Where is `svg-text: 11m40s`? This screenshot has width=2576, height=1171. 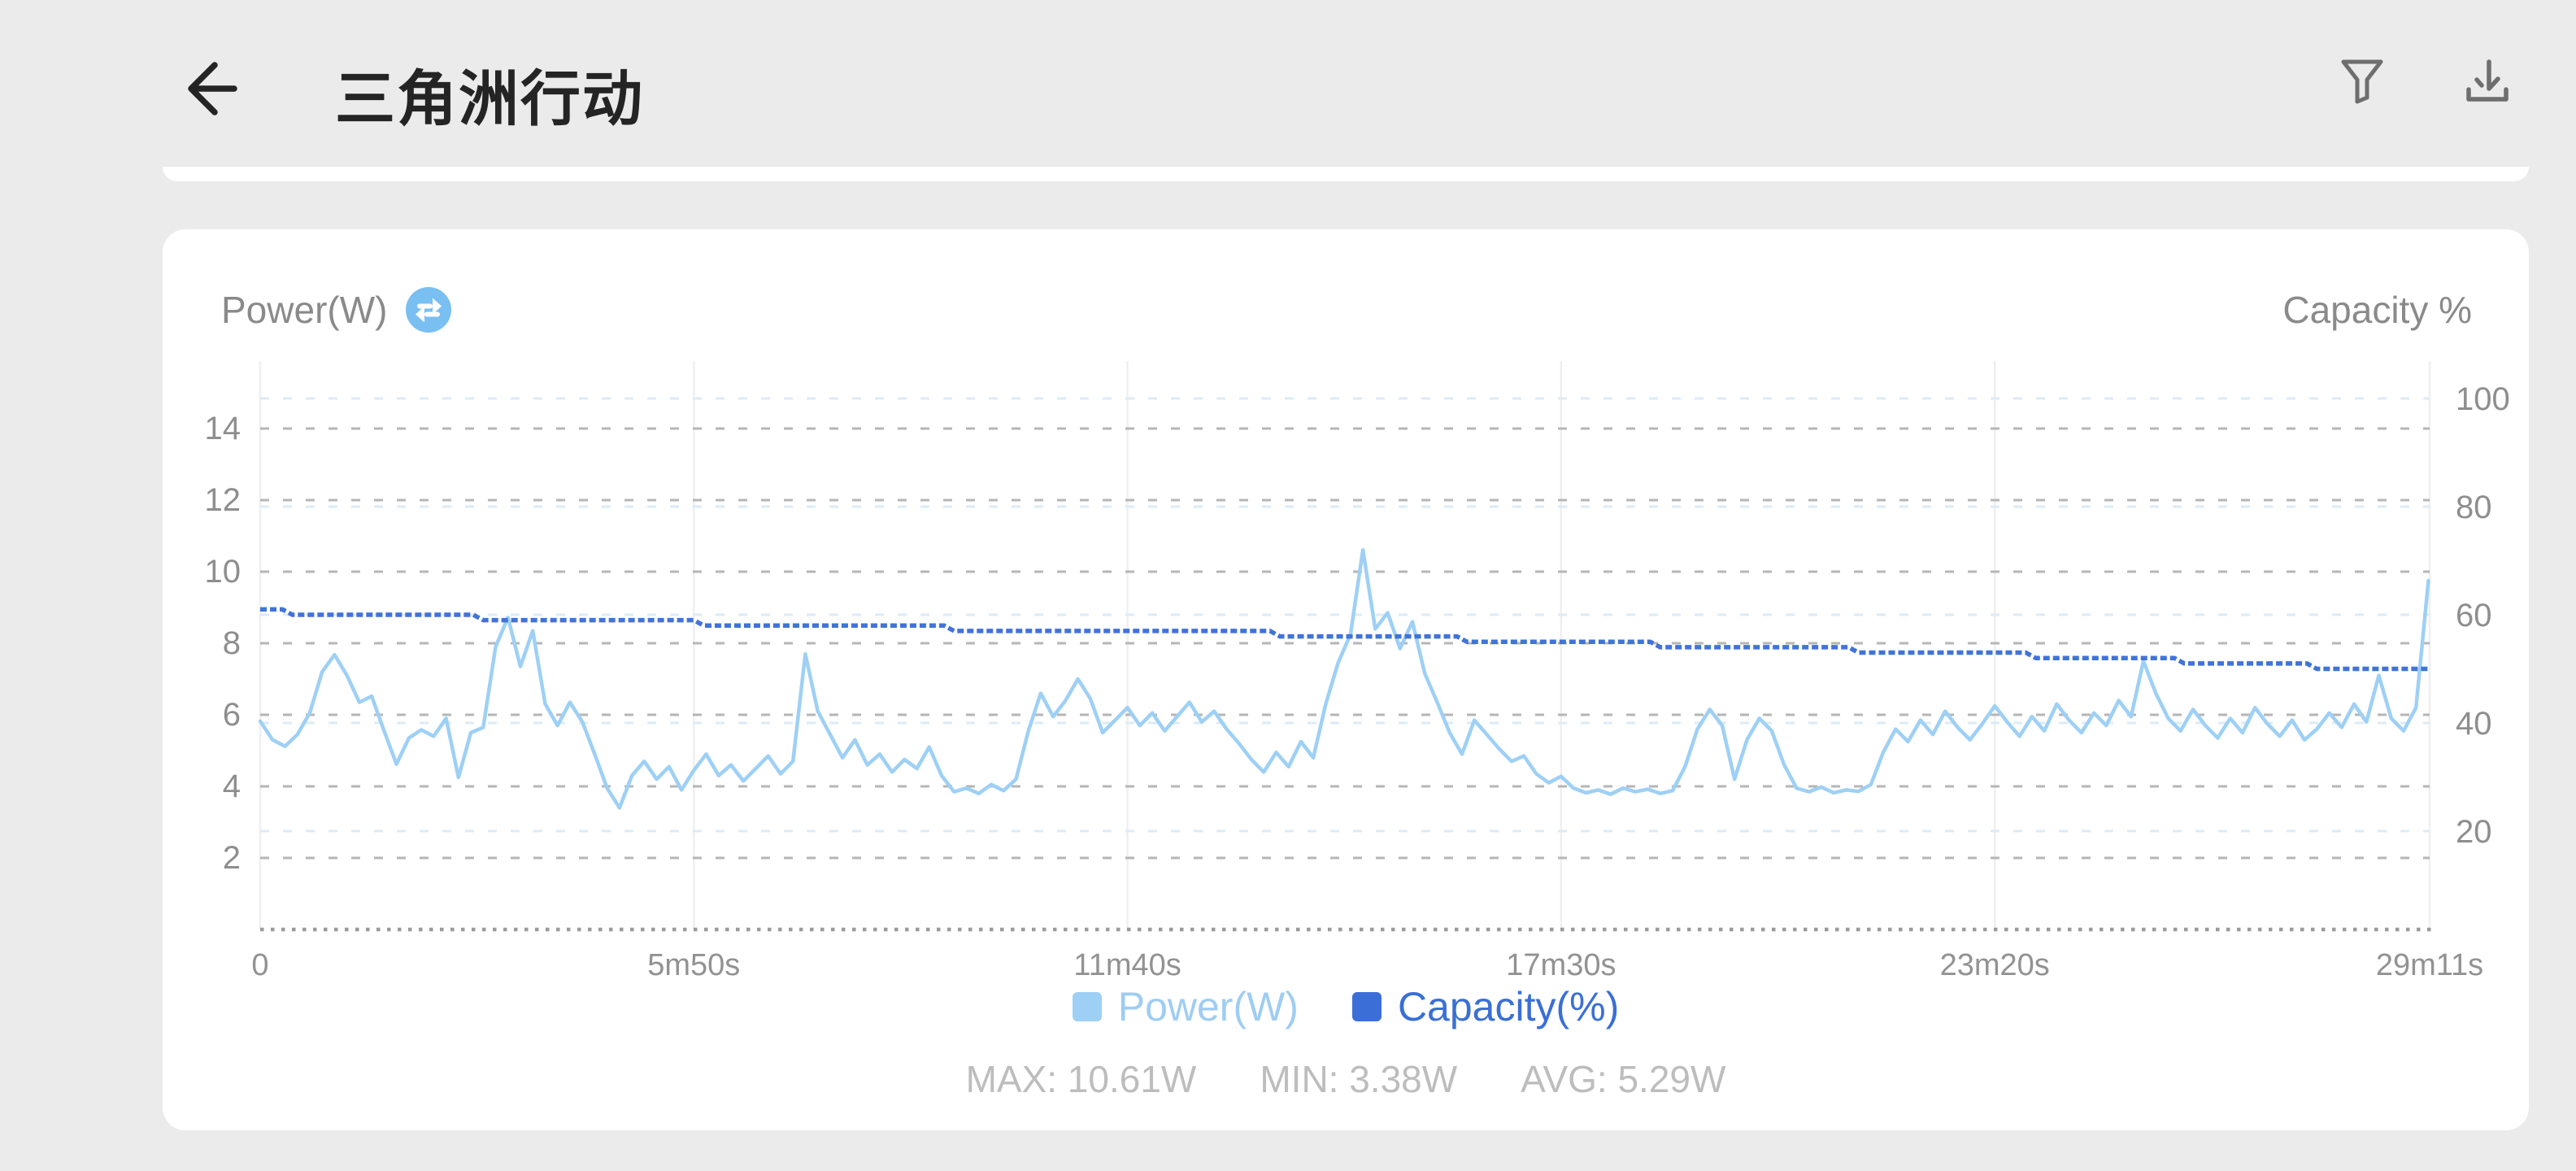 svg-text: 11m40s is located at coordinates (1127, 965).